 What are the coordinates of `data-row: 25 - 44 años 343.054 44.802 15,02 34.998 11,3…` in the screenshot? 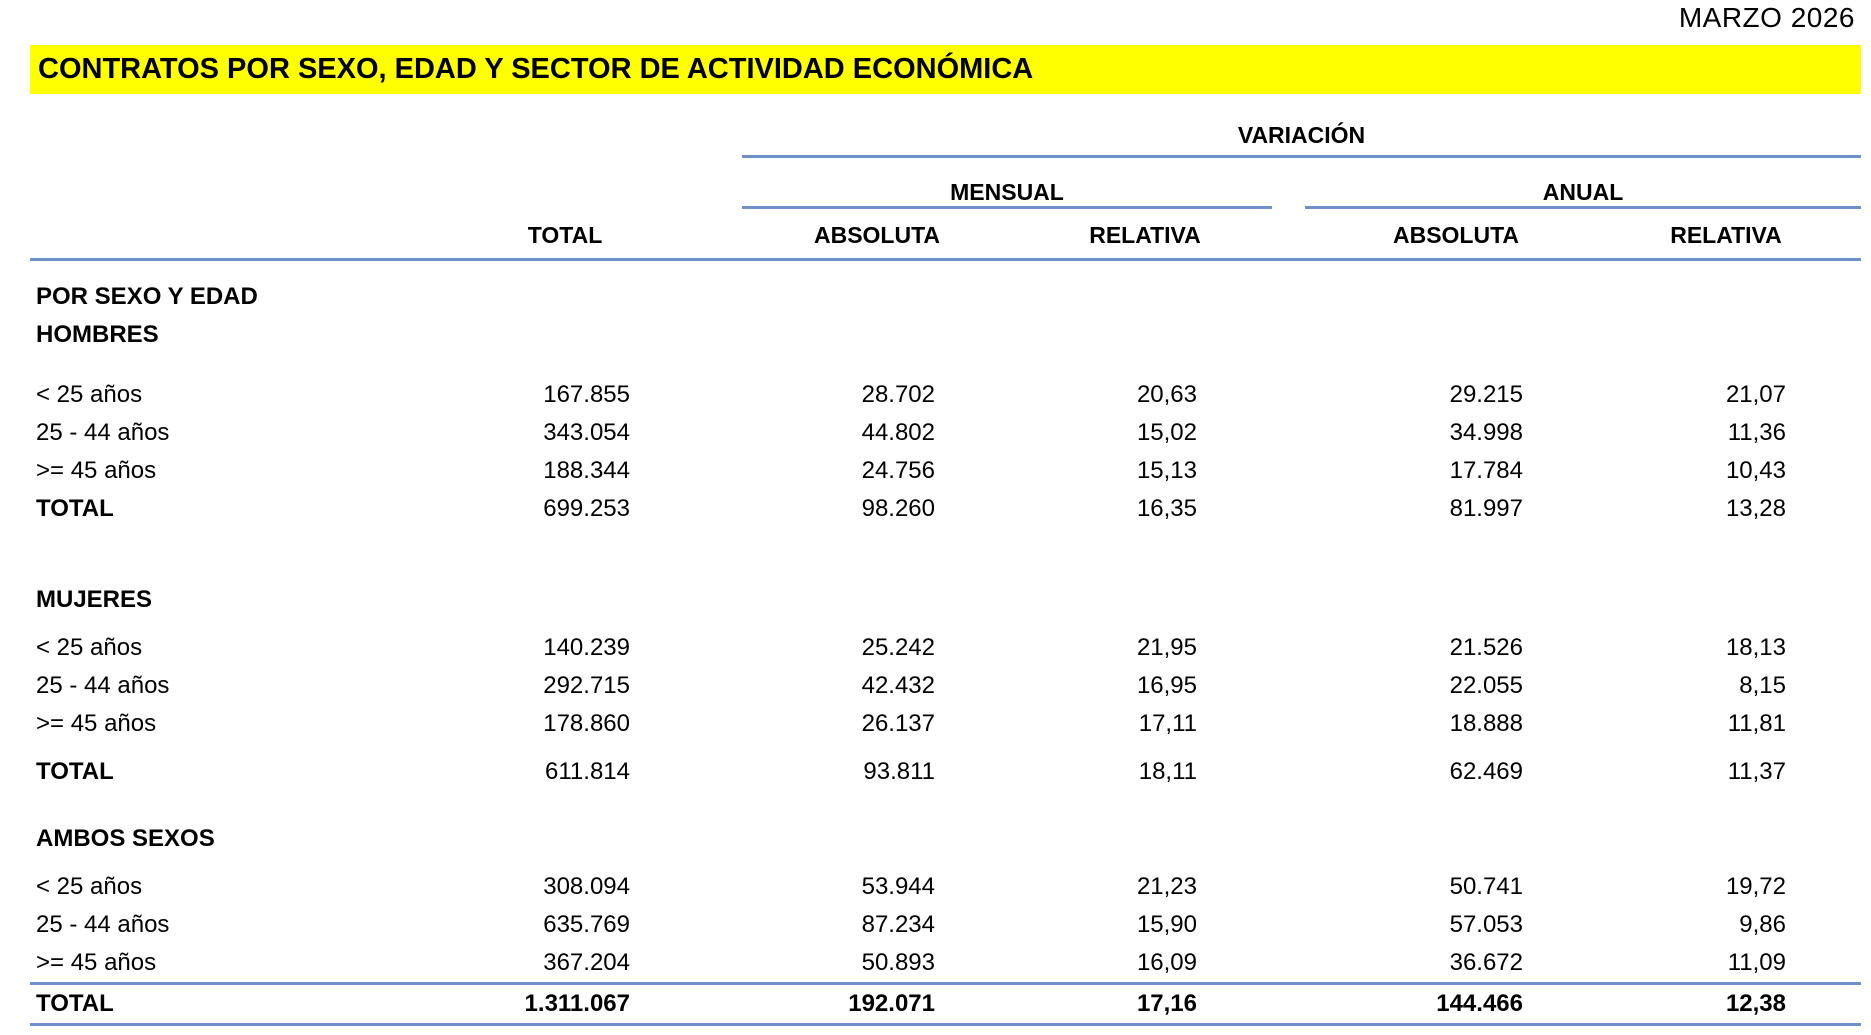 It's located at (945, 433).